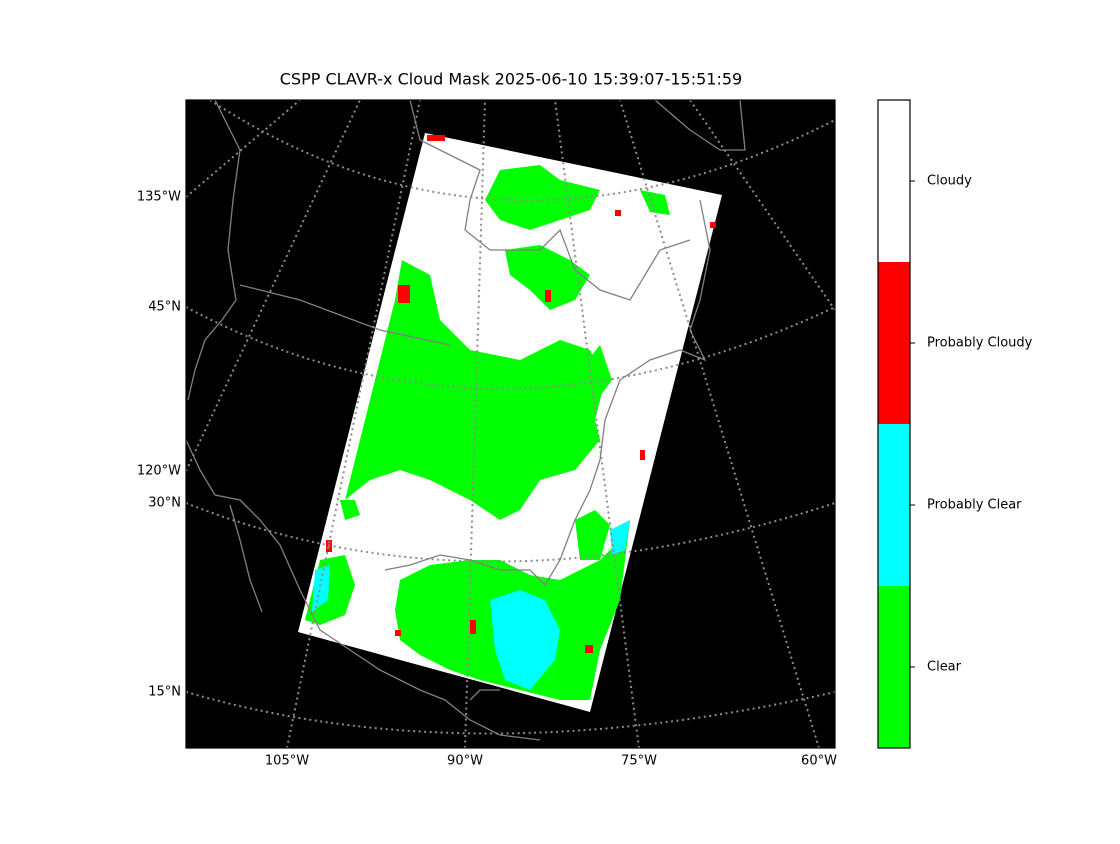 This screenshot has width=1120, height=844. What do you see at coordinates (955, 424) in the screenshot?
I see `colorbar: Clear Probably Clear Probably Cloudy Cloudy` at bounding box center [955, 424].